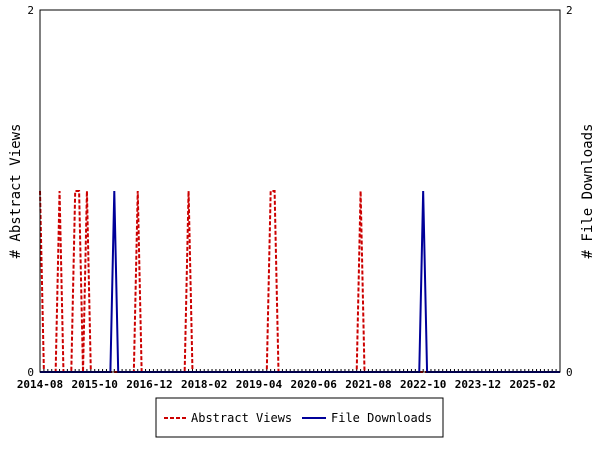 The height and width of the screenshot is (450, 600). I want to click on y-left-tick-label-min: 0, so click(30, 372).